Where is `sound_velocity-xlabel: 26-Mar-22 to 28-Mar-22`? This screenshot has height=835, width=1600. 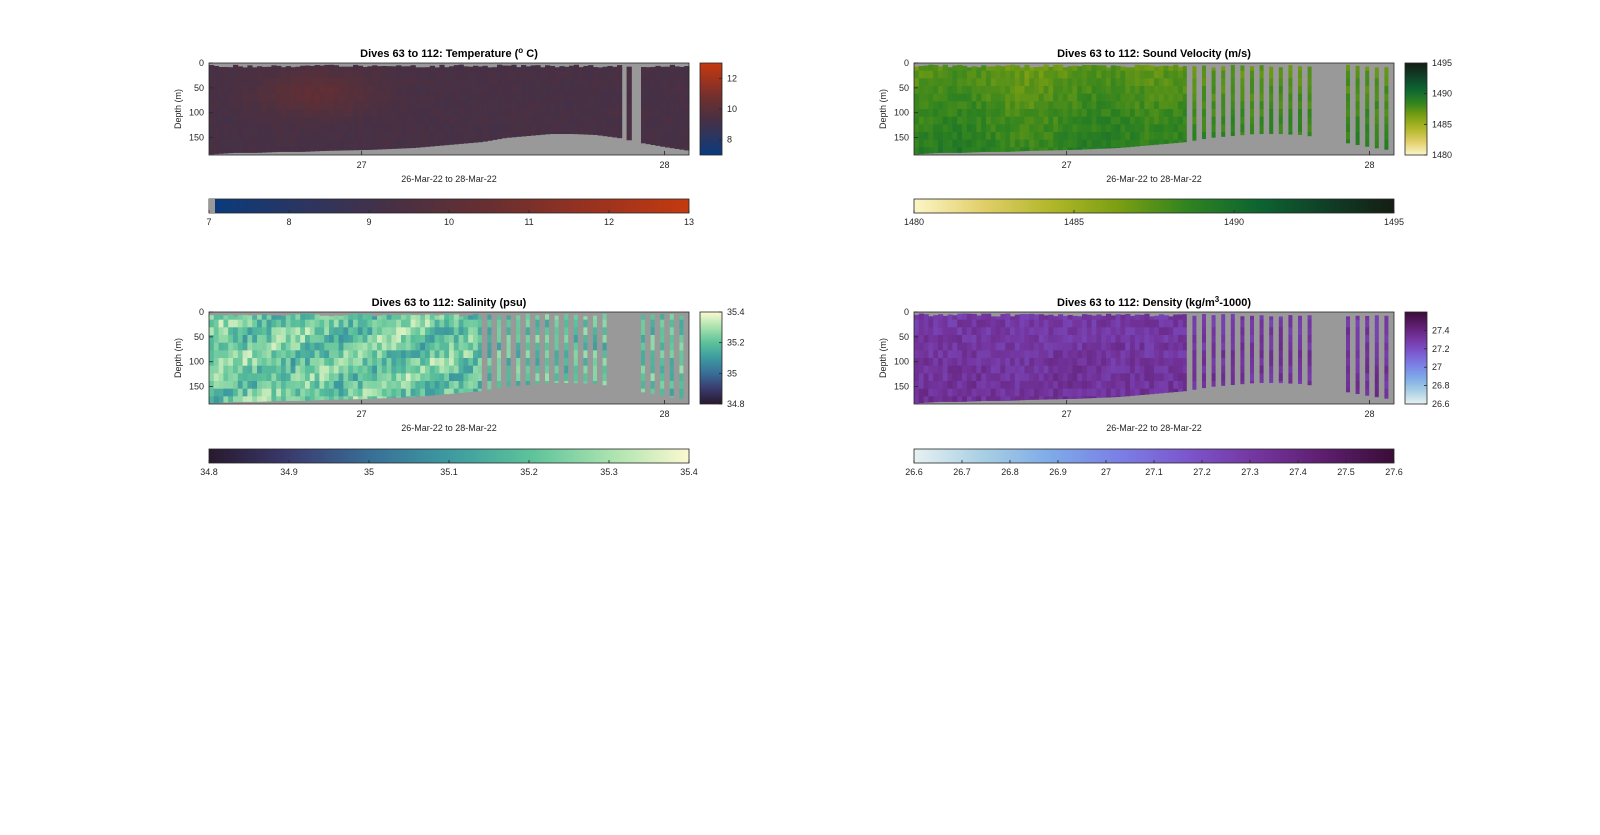 sound_velocity-xlabel: 26-Mar-22 to 28-Mar-22 is located at coordinates (1154, 179).